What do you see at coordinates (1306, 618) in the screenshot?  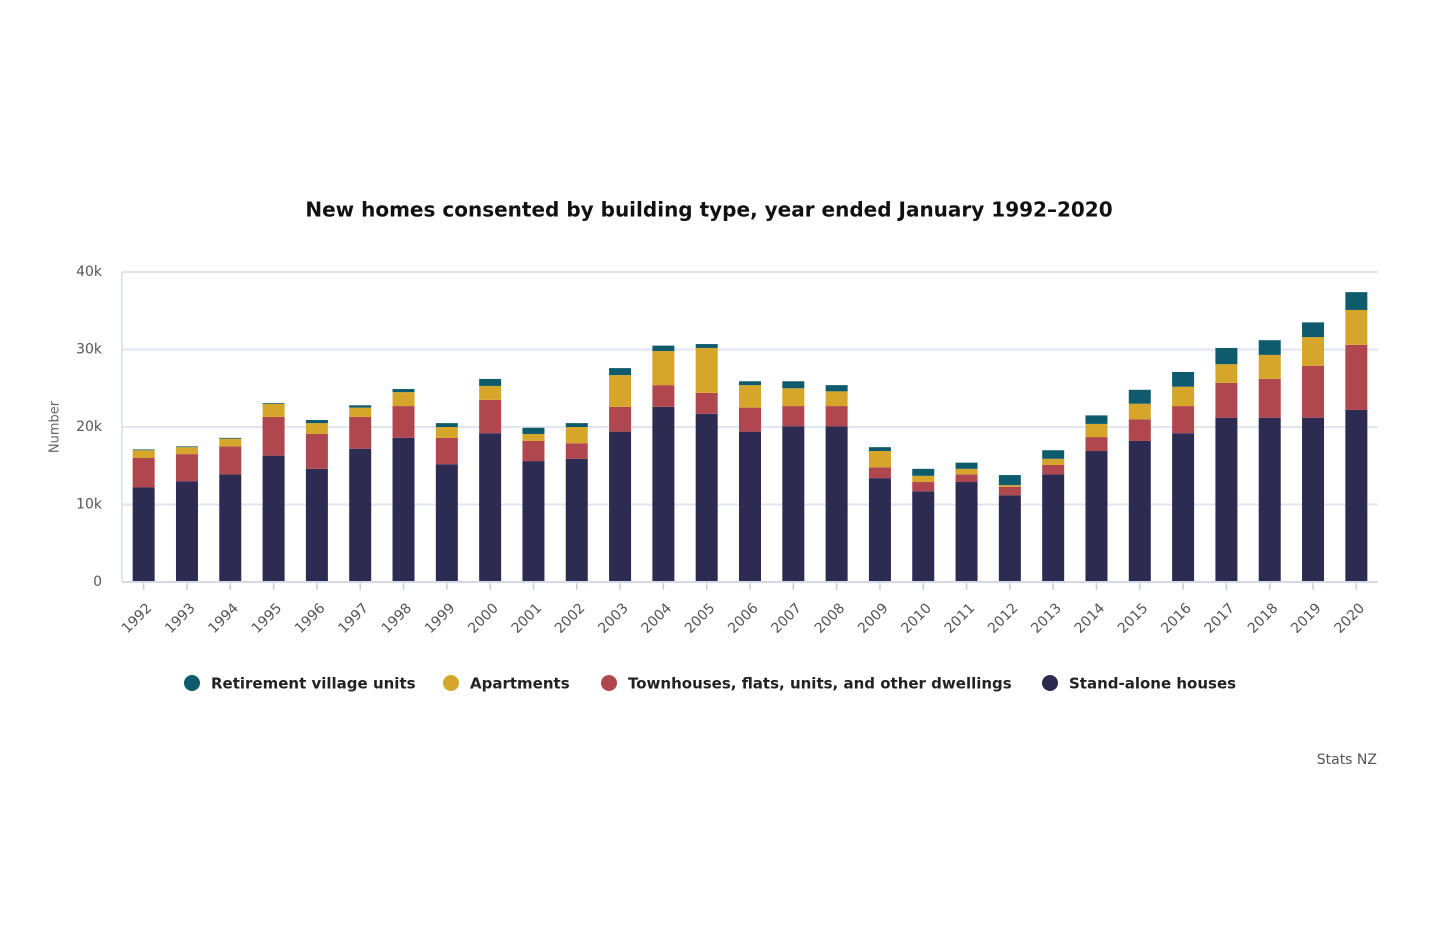 I see `x-tick-label: 2019` at bounding box center [1306, 618].